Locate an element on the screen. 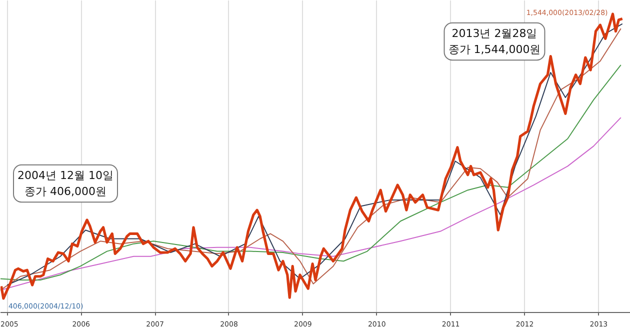 The width and height of the screenshot is (630, 329). annotation: 2004년 12월 10일 종가 406,000원 is located at coordinates (66, 183).